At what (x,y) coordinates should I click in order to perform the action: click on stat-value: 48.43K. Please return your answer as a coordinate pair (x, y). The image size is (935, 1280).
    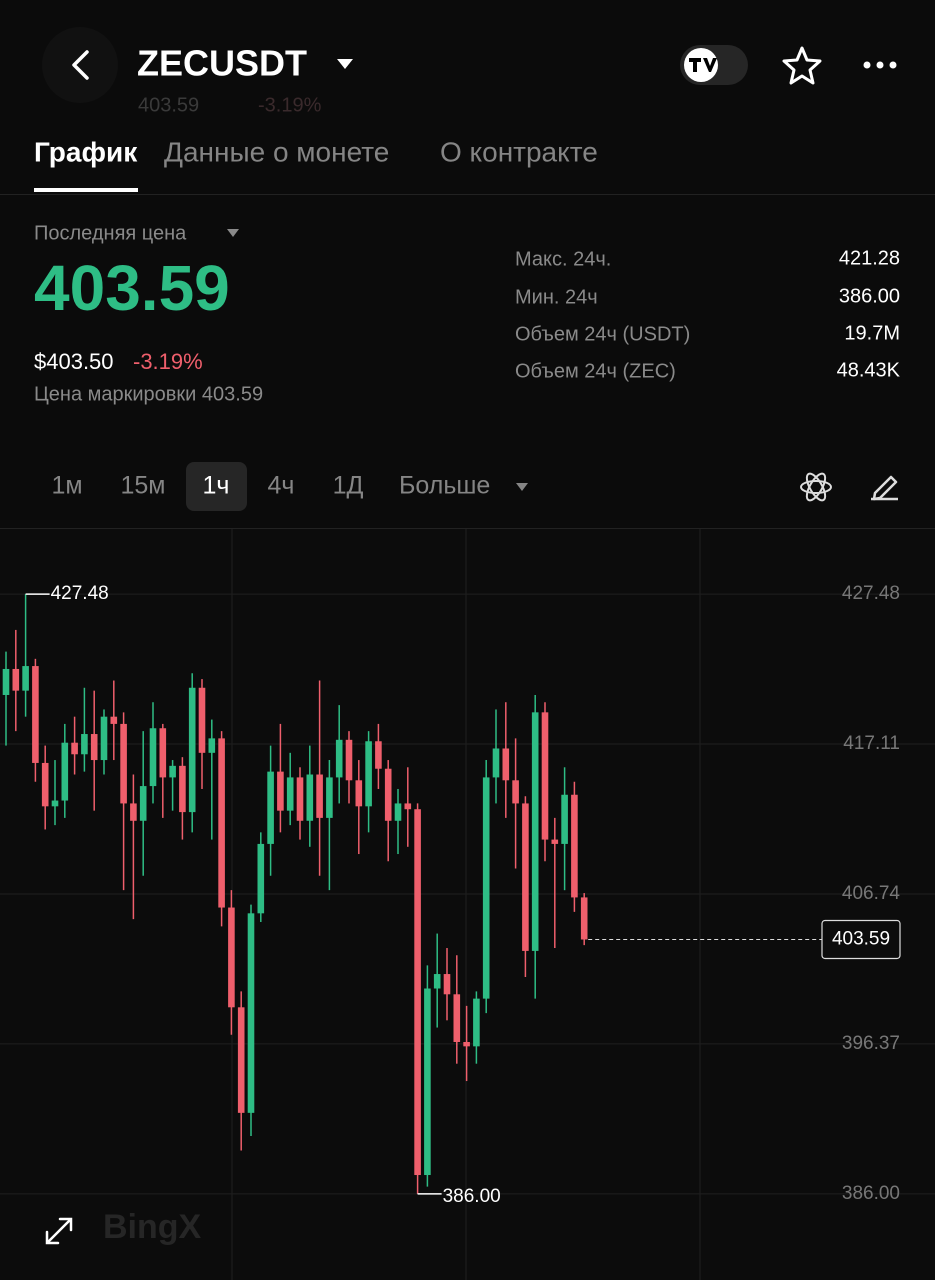
    Looking at the image, I should click on (869, 370).